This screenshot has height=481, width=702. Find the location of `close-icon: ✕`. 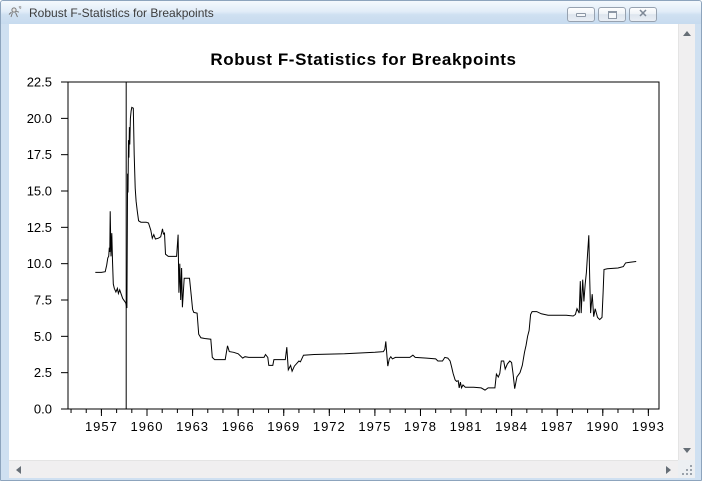

close-icon: ✕ is located at coordinates (643, 14).